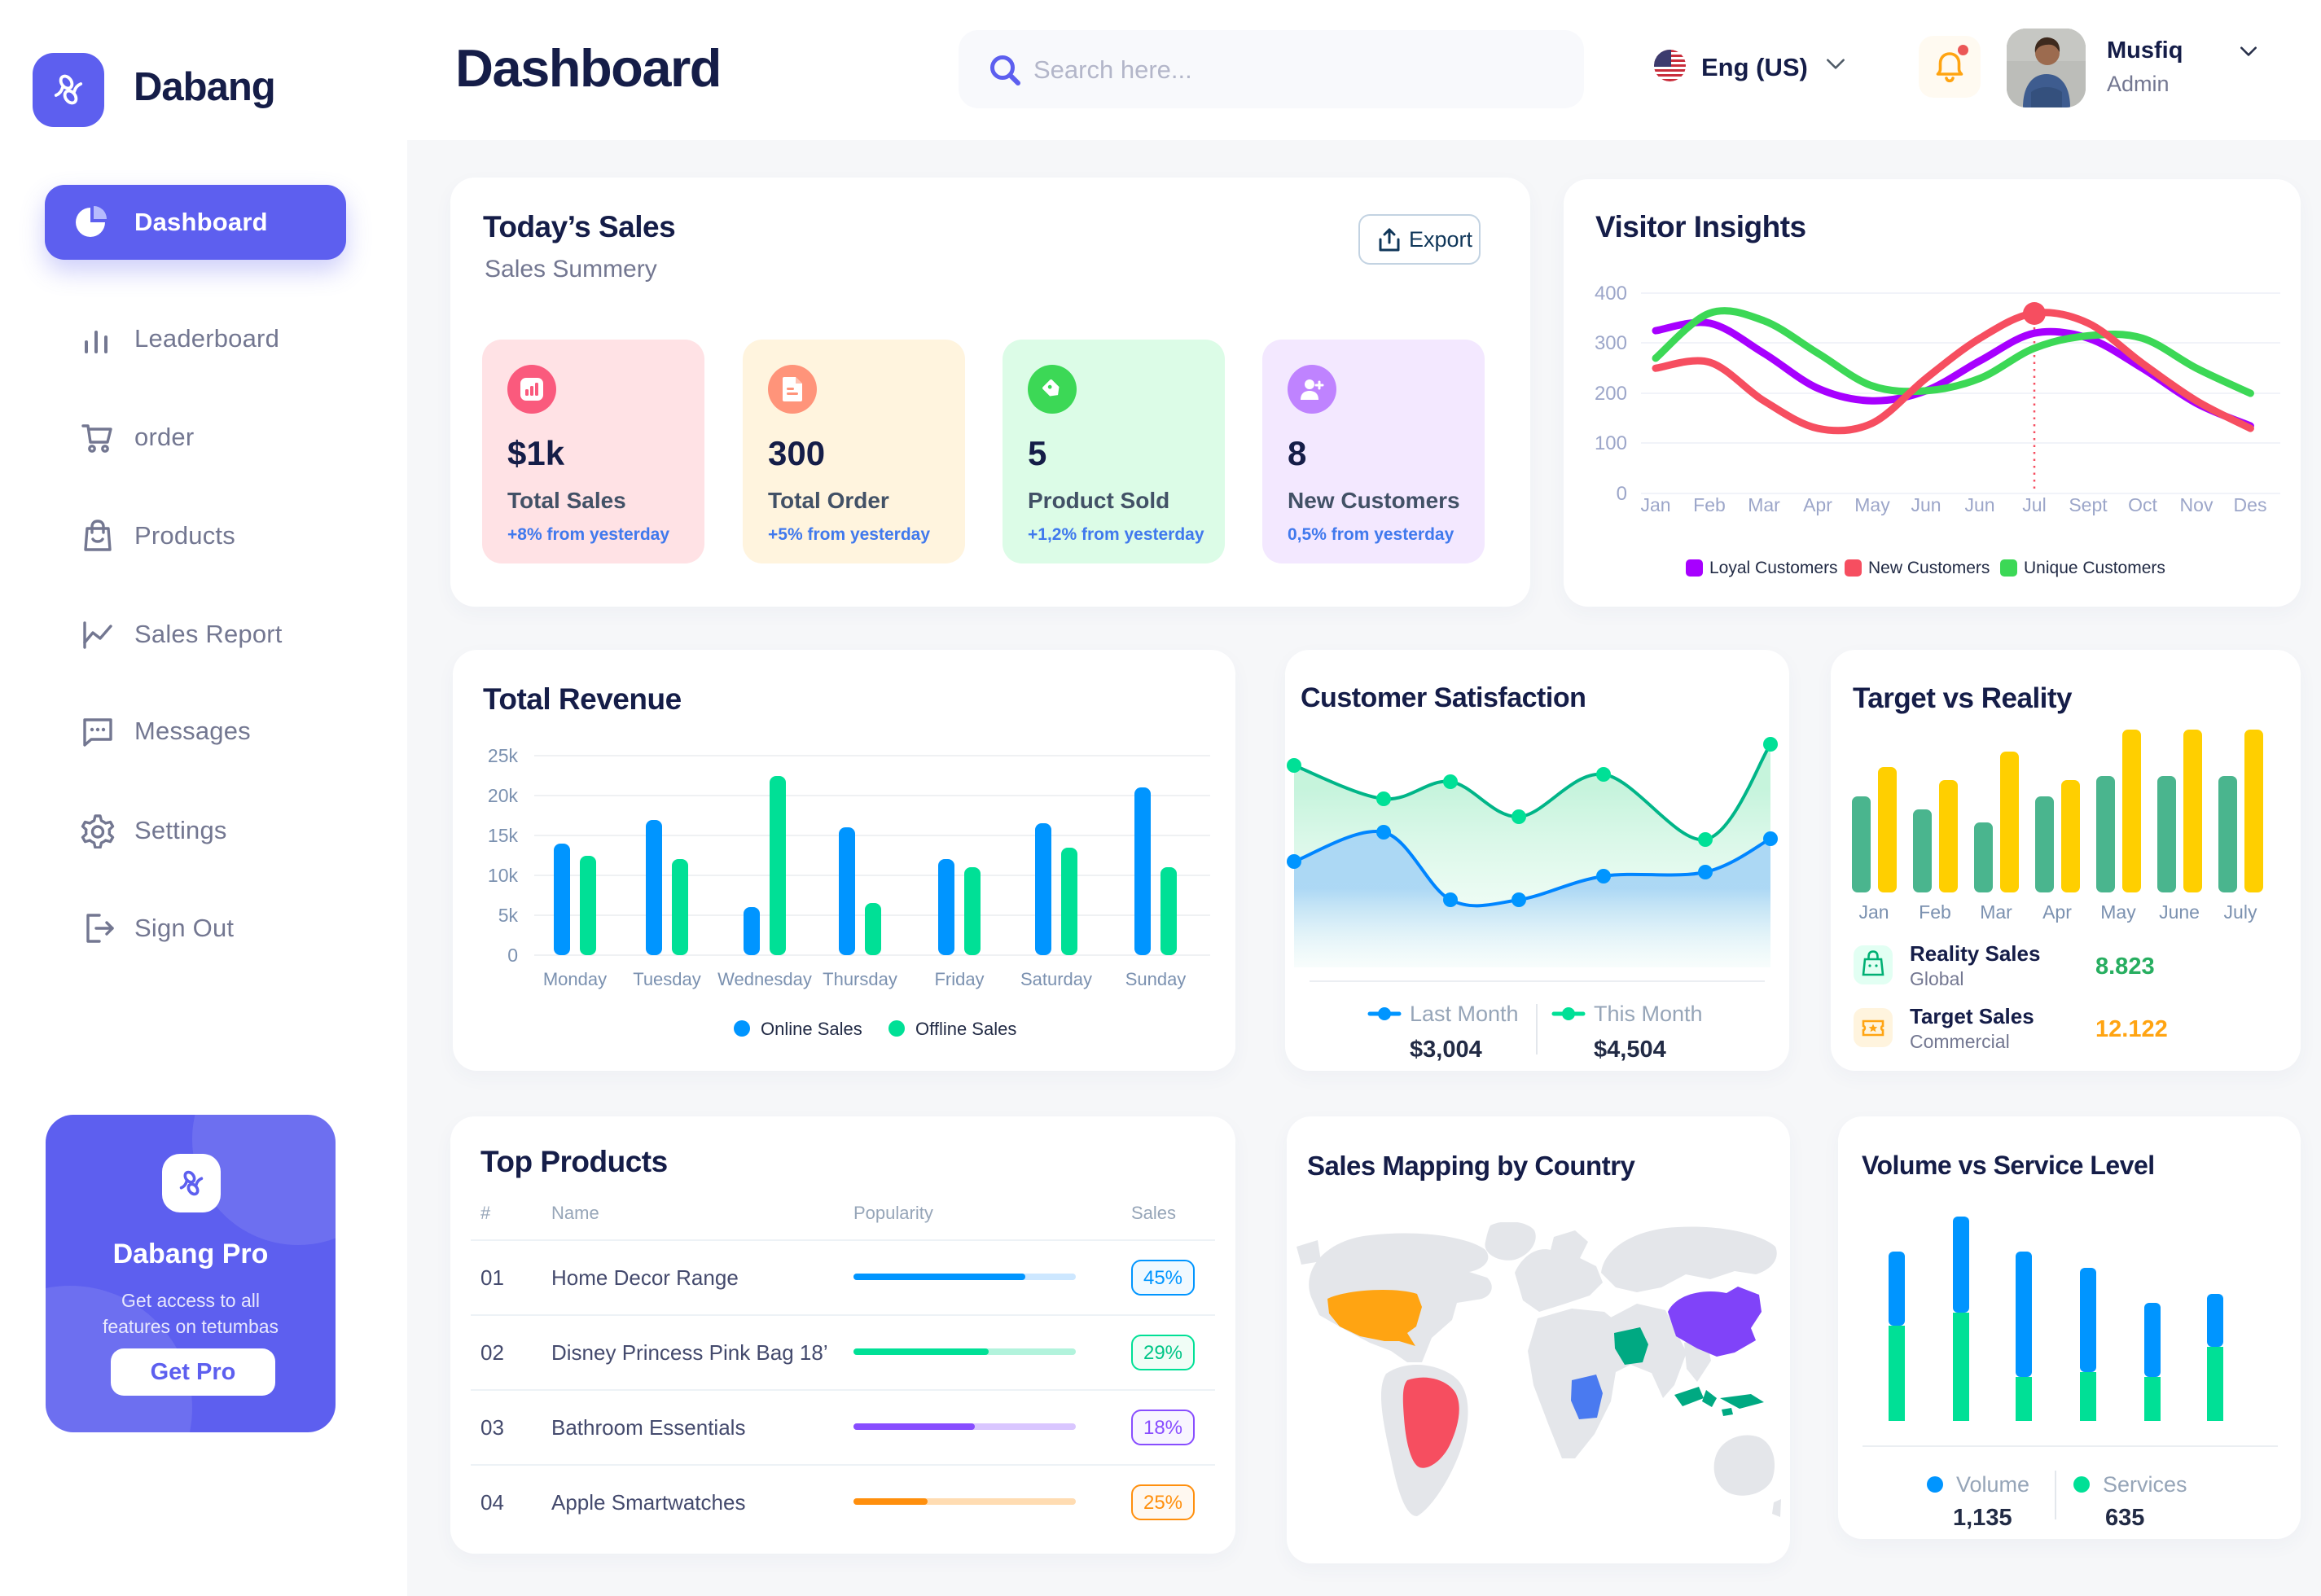  I want to click on svg-text: Reality Sales, so click(1975, 953).